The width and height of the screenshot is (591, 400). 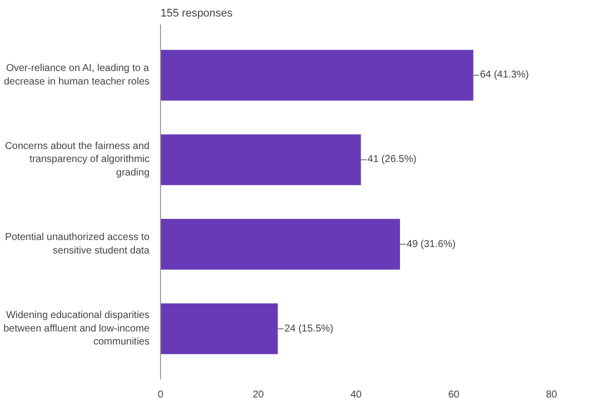 What do you see at coordinates (454, 395) in the screenshot?
I see `x-tick-label: 60` at bounding box center [454, 395].